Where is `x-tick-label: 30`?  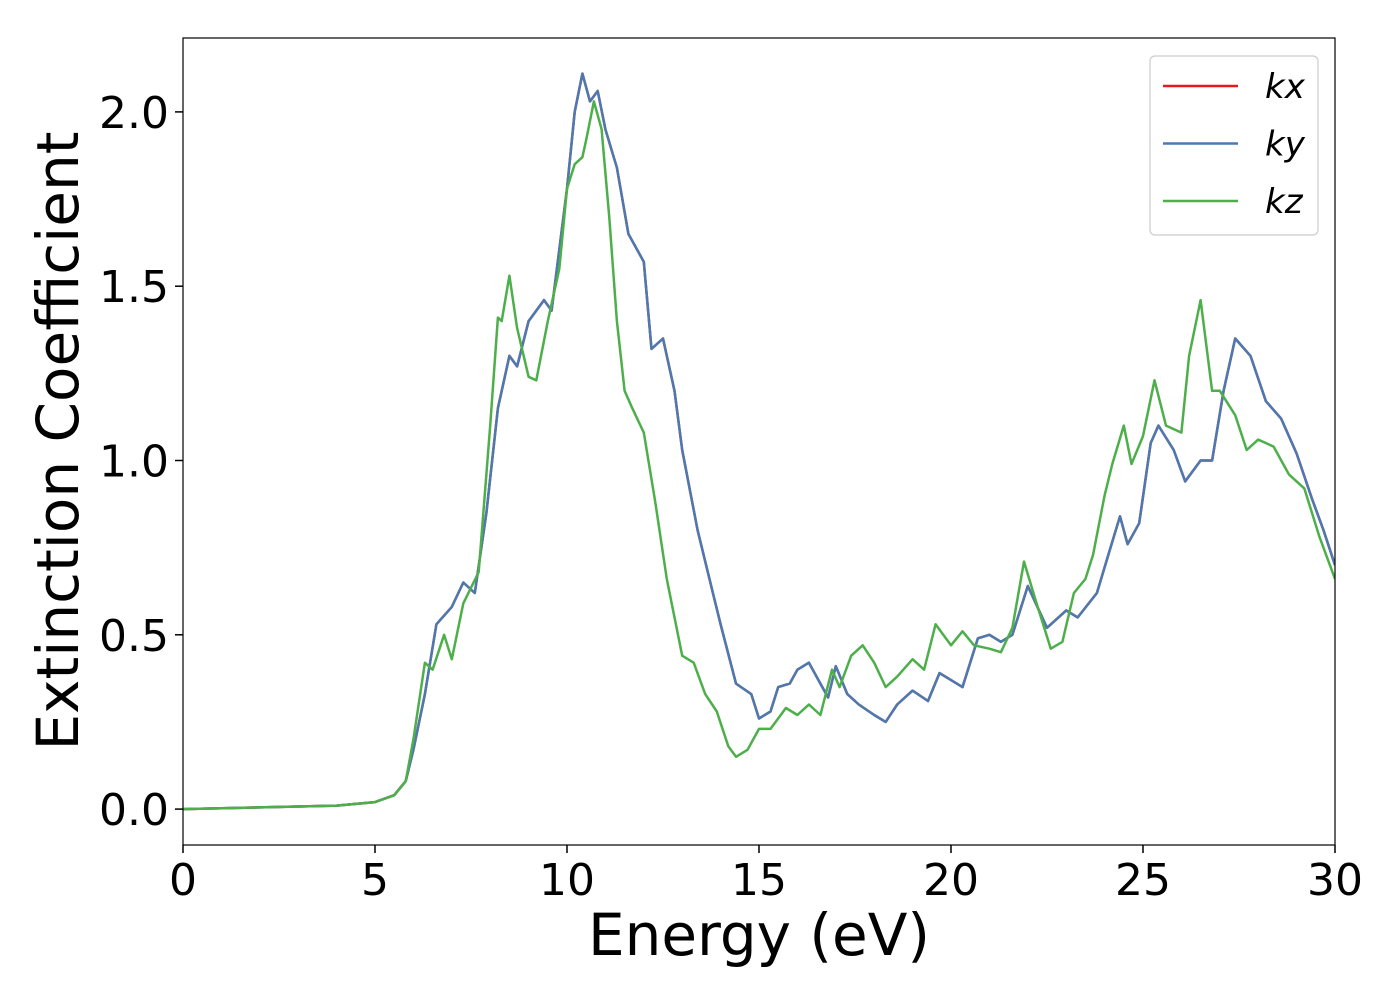
x-tick-label: 30 is located at coordinates (1335, 880).